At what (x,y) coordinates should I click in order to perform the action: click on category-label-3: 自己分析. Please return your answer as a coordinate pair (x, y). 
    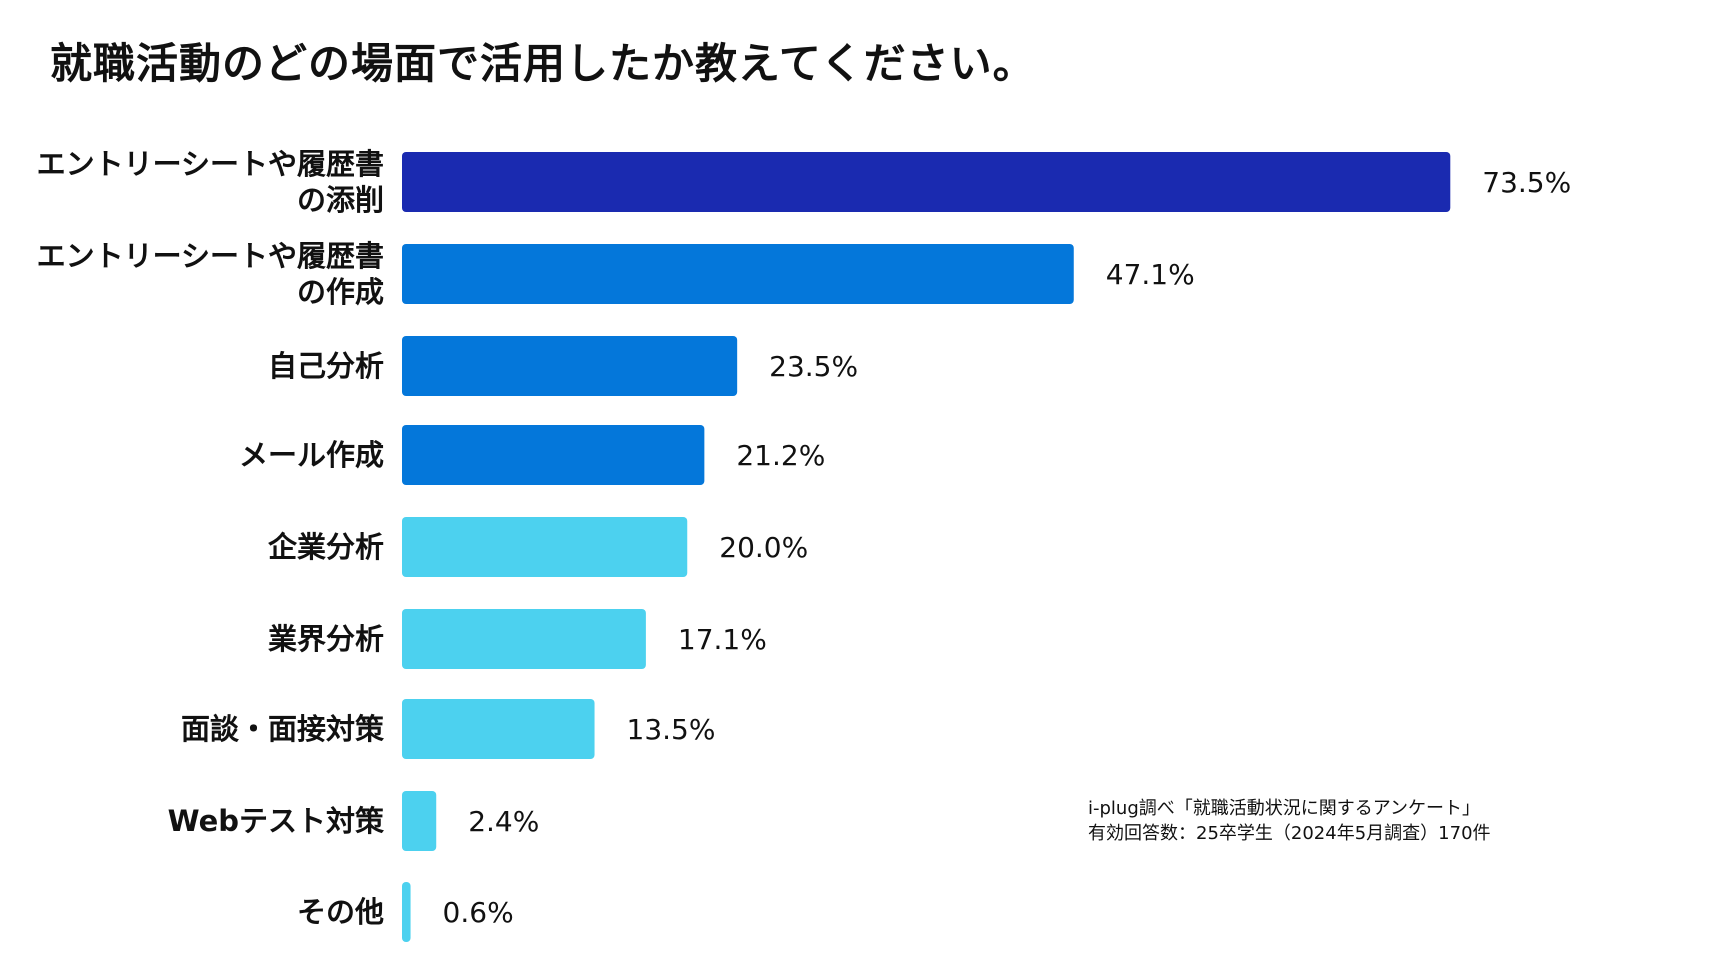
    Looking at the image, I should click on (326, 366).